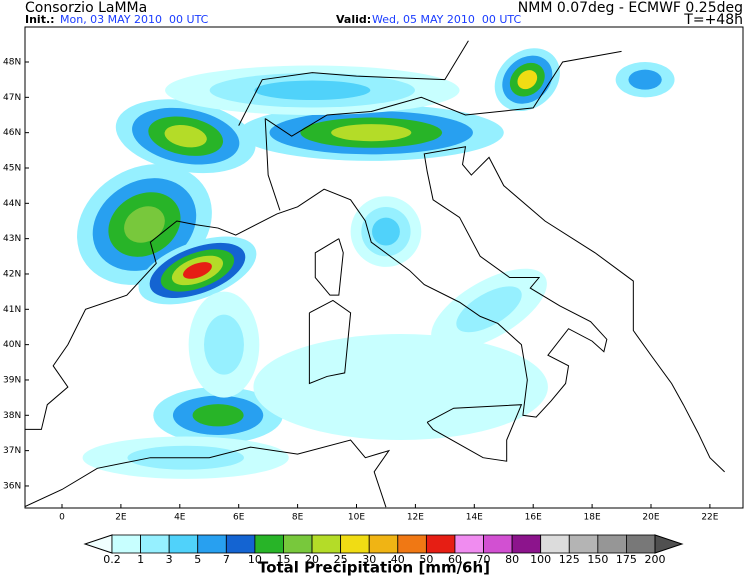 Image resolution: width=751 pixels, height=580 pixels. I want to click on colorbar-label: 150, so click(597, 559).